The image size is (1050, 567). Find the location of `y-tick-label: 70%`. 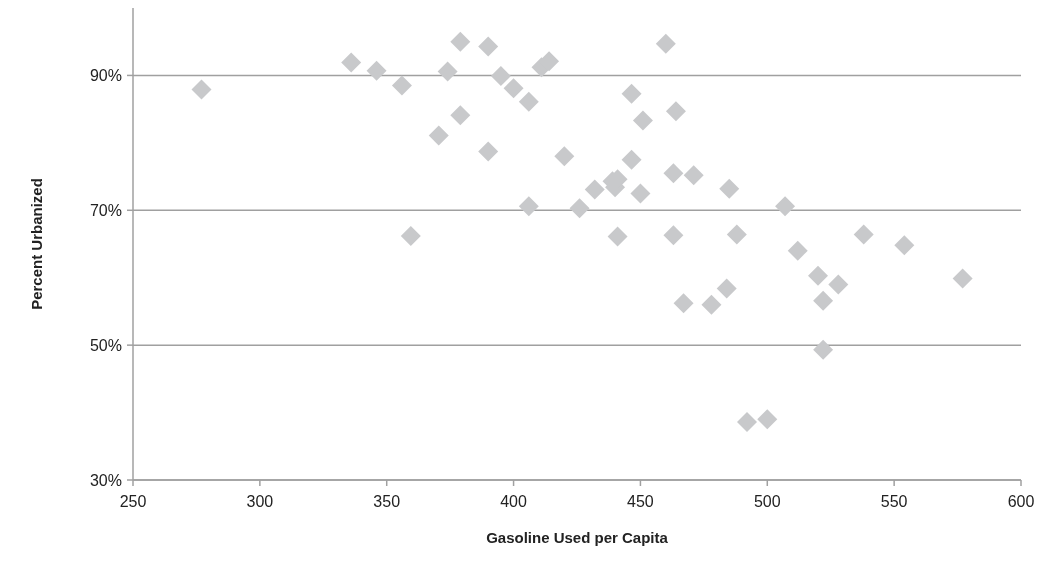

y-tick-label: 70% is located at coordinates (105, 210).